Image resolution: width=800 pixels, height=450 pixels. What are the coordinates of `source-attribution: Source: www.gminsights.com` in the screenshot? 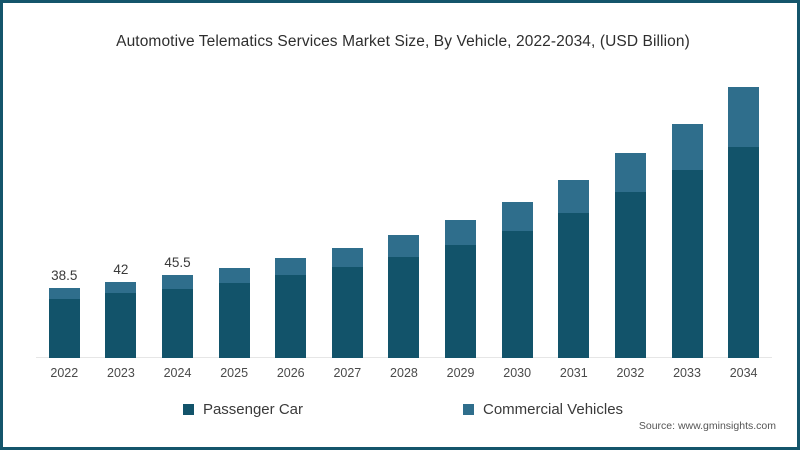 It's located at (707, 426).